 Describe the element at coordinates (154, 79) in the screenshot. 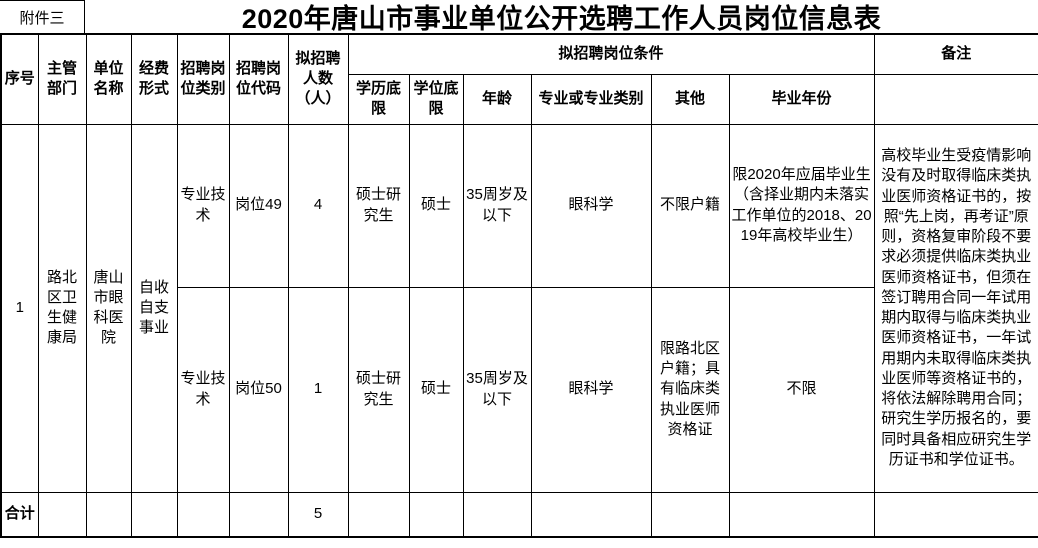

I see `header-funding: 经费形式` at that location.